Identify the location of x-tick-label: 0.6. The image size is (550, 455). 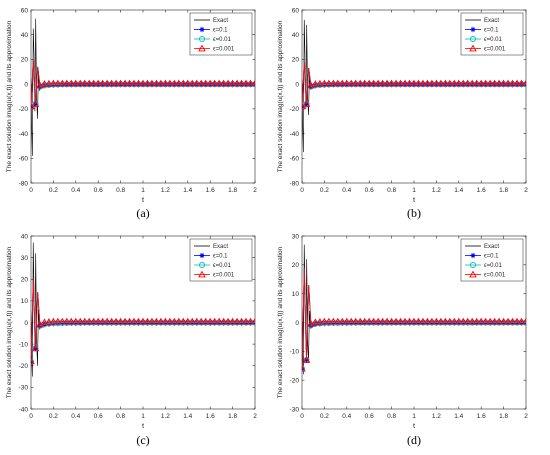
(98, 190).